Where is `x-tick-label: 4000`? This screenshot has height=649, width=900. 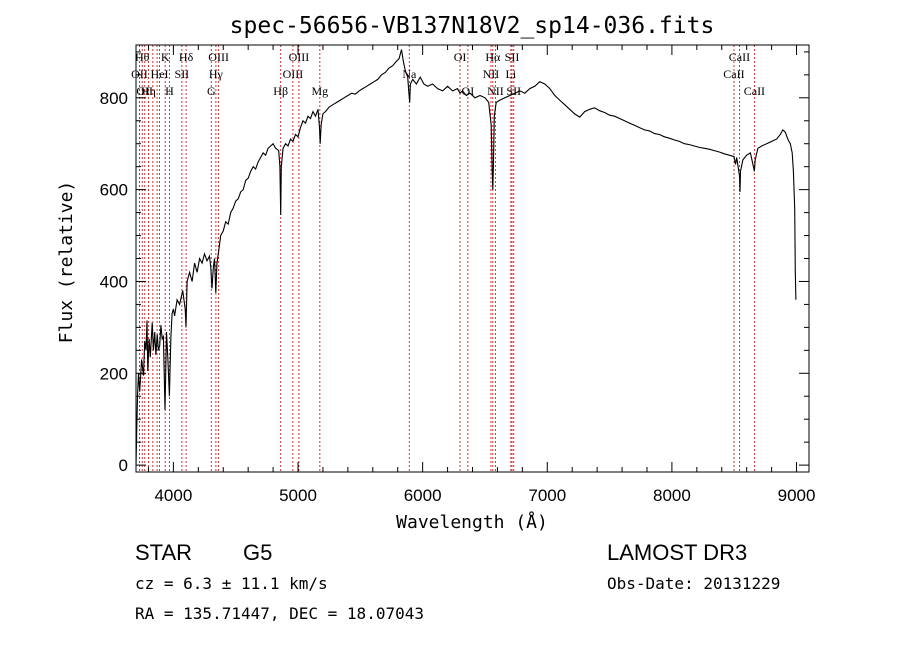 x-tick-label: 4000 is located at coordinates (173, 495).